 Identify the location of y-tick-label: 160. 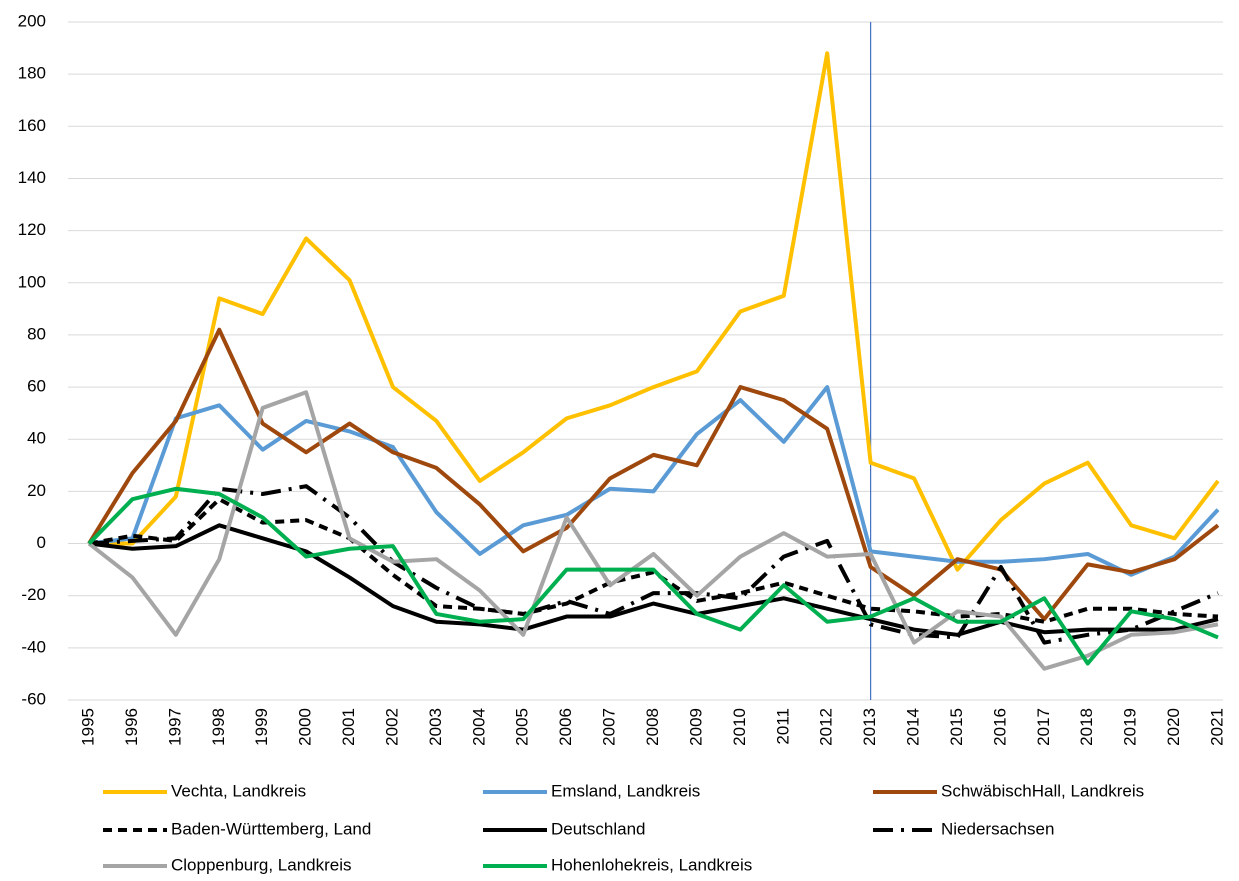
(32, 125).